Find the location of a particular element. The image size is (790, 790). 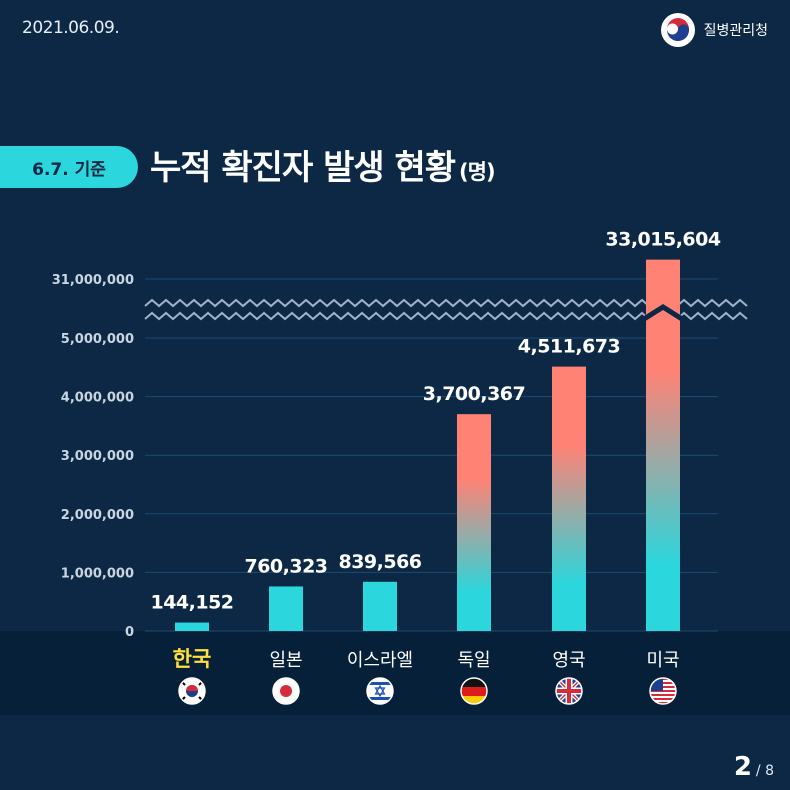

category-label: 일본 is located at coordinates (285, 660).